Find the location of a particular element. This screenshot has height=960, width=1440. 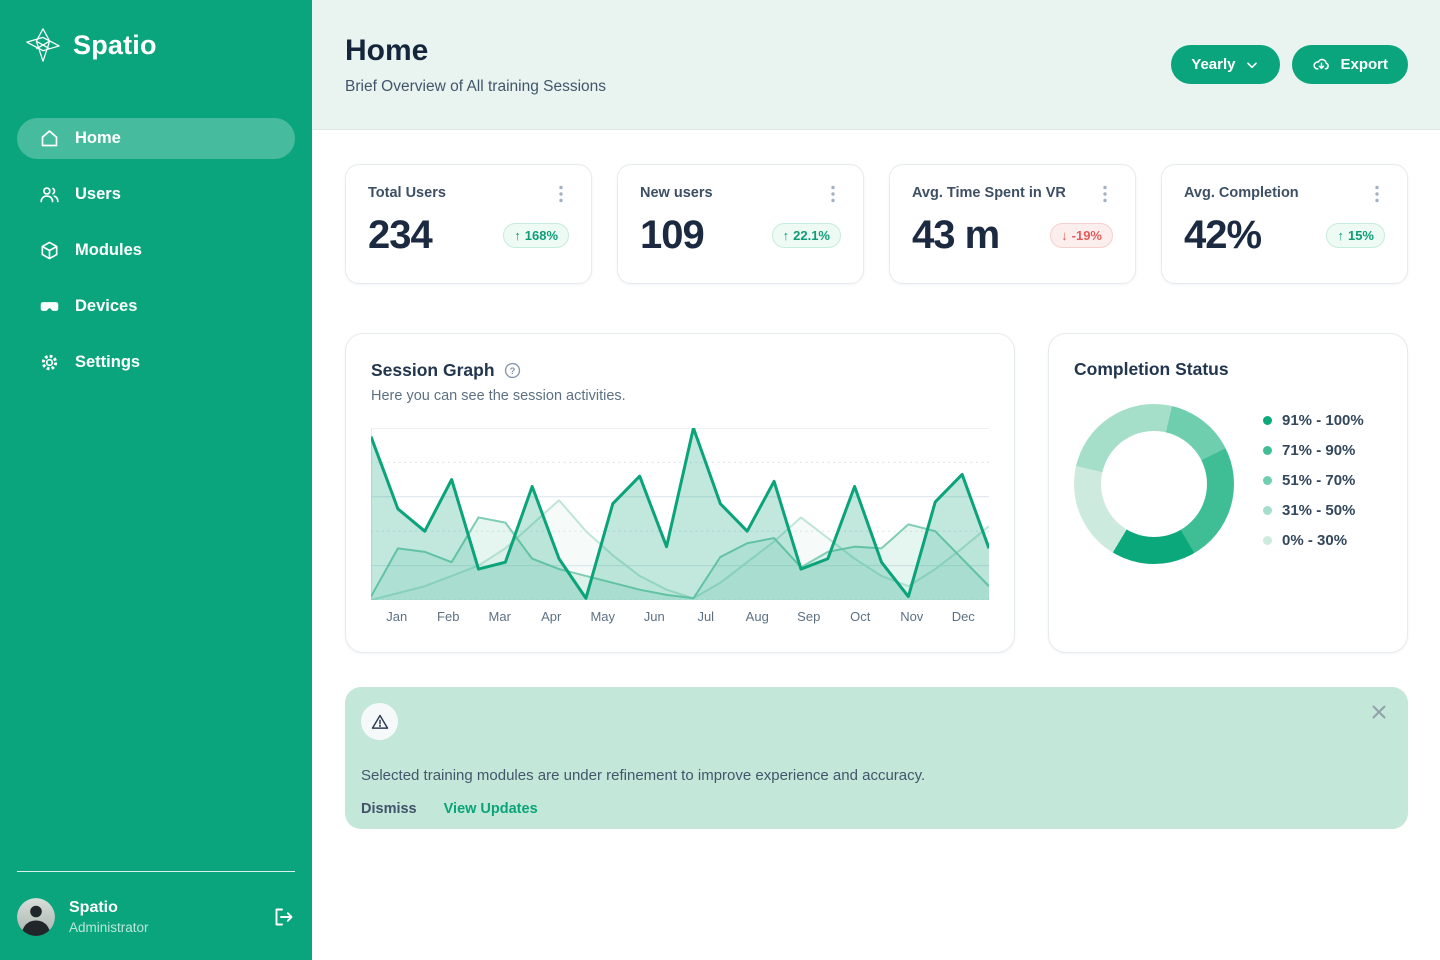

warning-icon-circle is located at coordinates (379, 721).